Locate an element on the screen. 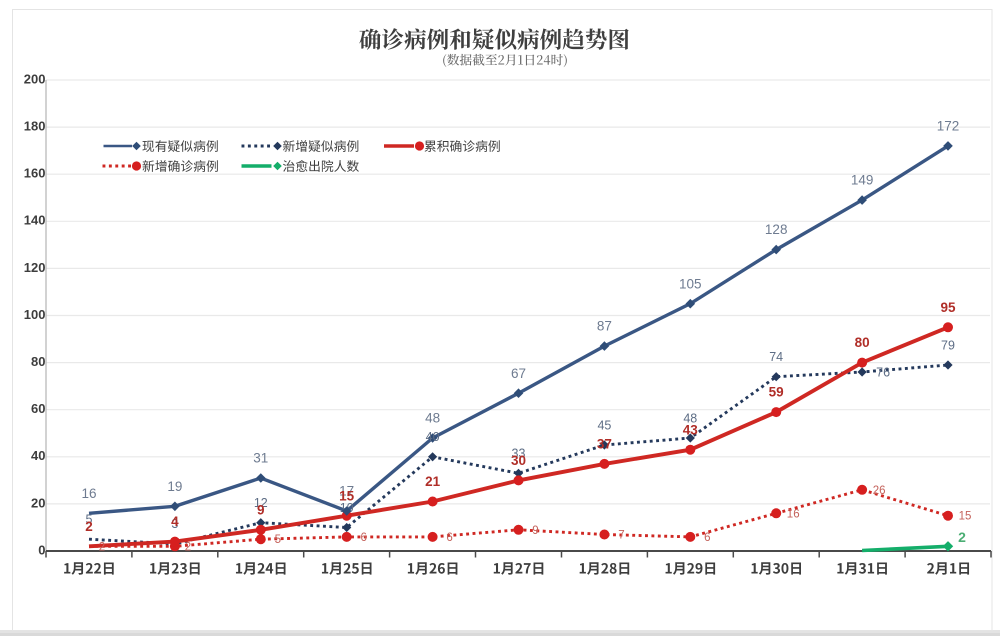 The image size is (1000, 641). svg-text: 43 is located at coordinates (691, 429).